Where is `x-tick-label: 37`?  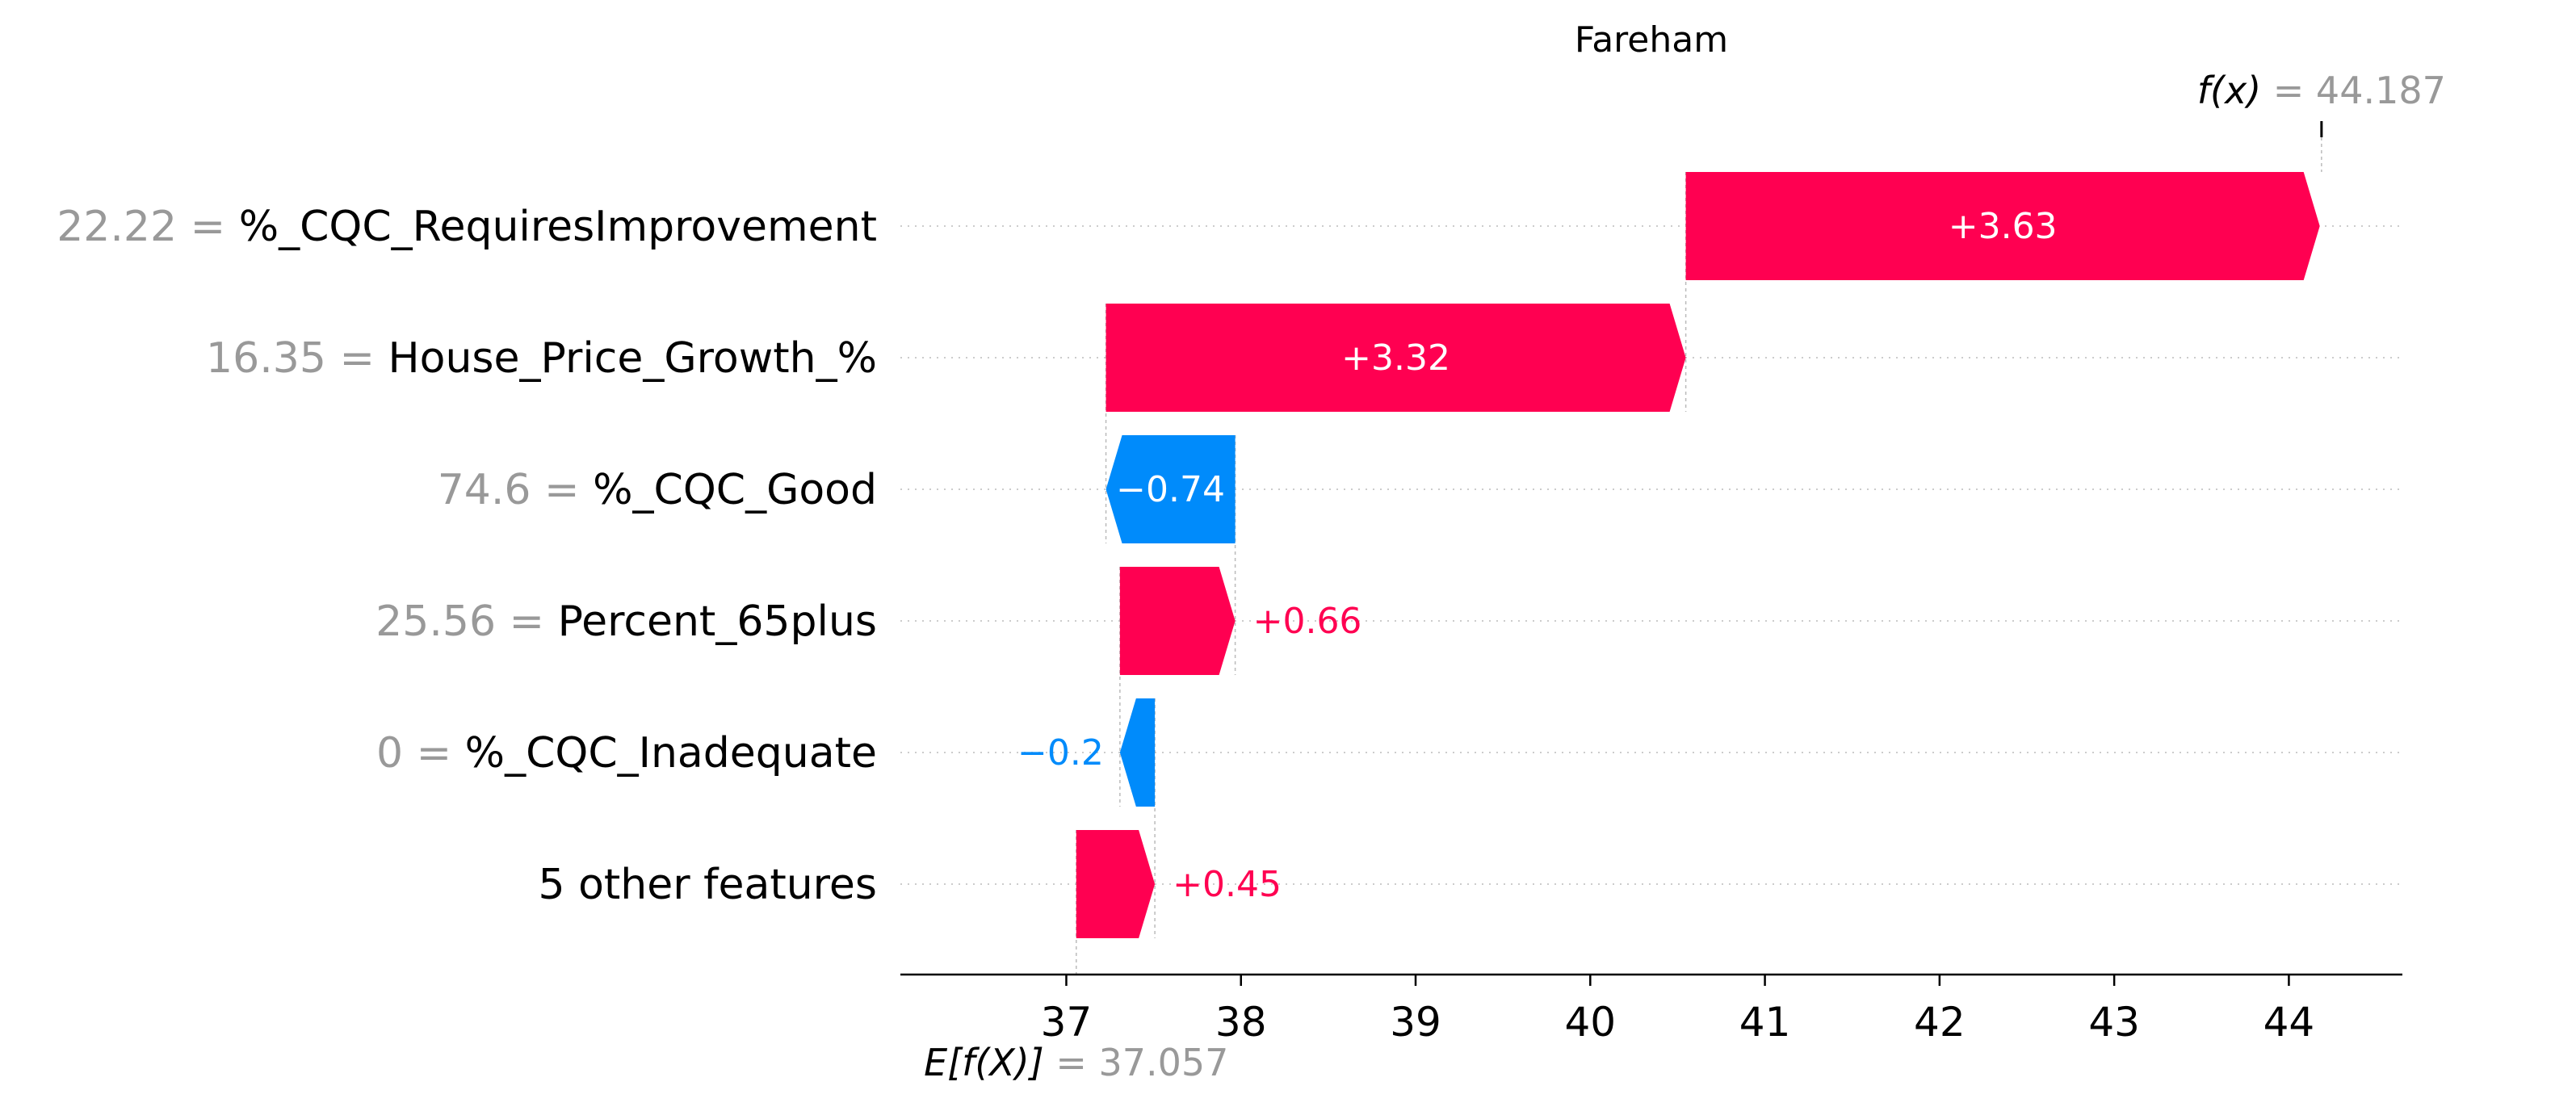
x-tick-label: 37 is located at coordinates (1067, 1022).